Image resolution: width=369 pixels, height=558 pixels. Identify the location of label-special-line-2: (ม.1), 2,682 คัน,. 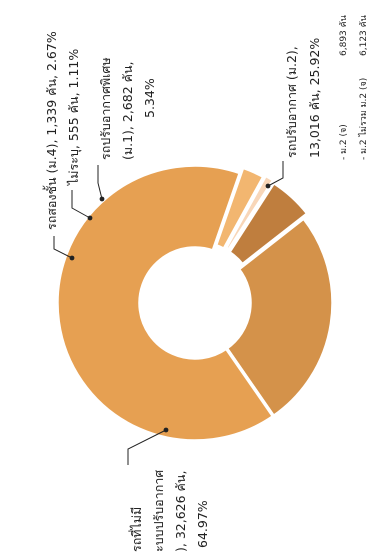
(127, 110).